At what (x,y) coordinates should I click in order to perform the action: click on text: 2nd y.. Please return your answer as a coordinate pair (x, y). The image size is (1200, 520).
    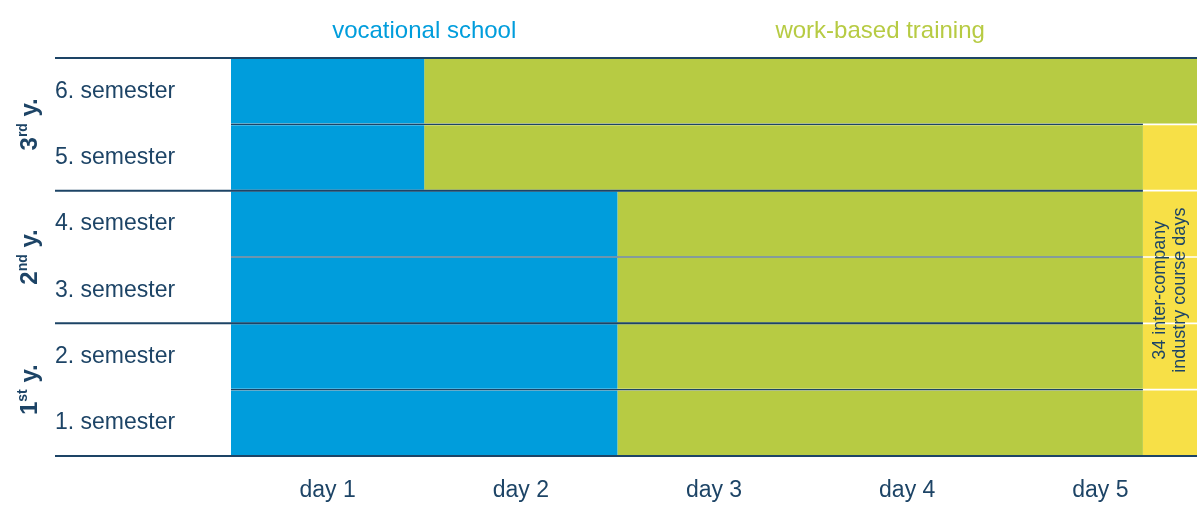
    Looking at the image, I should click on (27, 257).